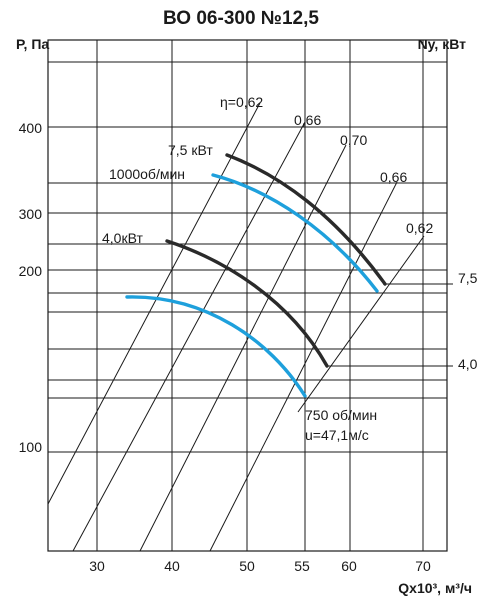 Image resolution: width=482 pixels, height=600 pixels. What do you see at coordinates (341, 415) in the screenshot?
I see `label-speed-750: 750 об/мин` at bounding box center [341, 415].